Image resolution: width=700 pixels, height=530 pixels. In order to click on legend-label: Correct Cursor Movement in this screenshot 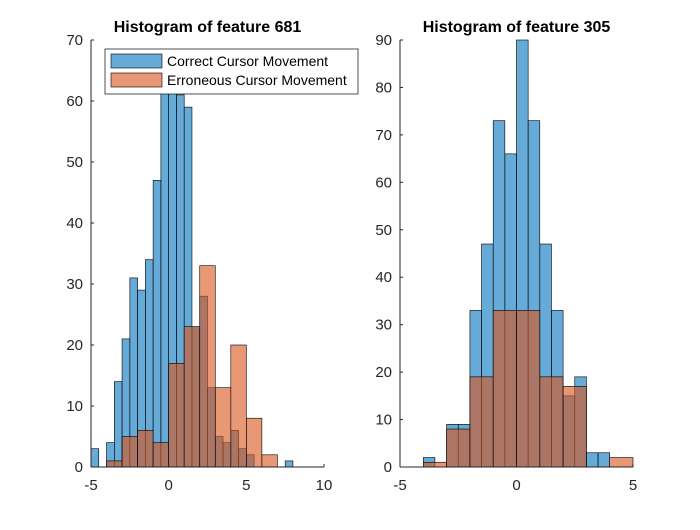, I will do `click(247, 61)`.